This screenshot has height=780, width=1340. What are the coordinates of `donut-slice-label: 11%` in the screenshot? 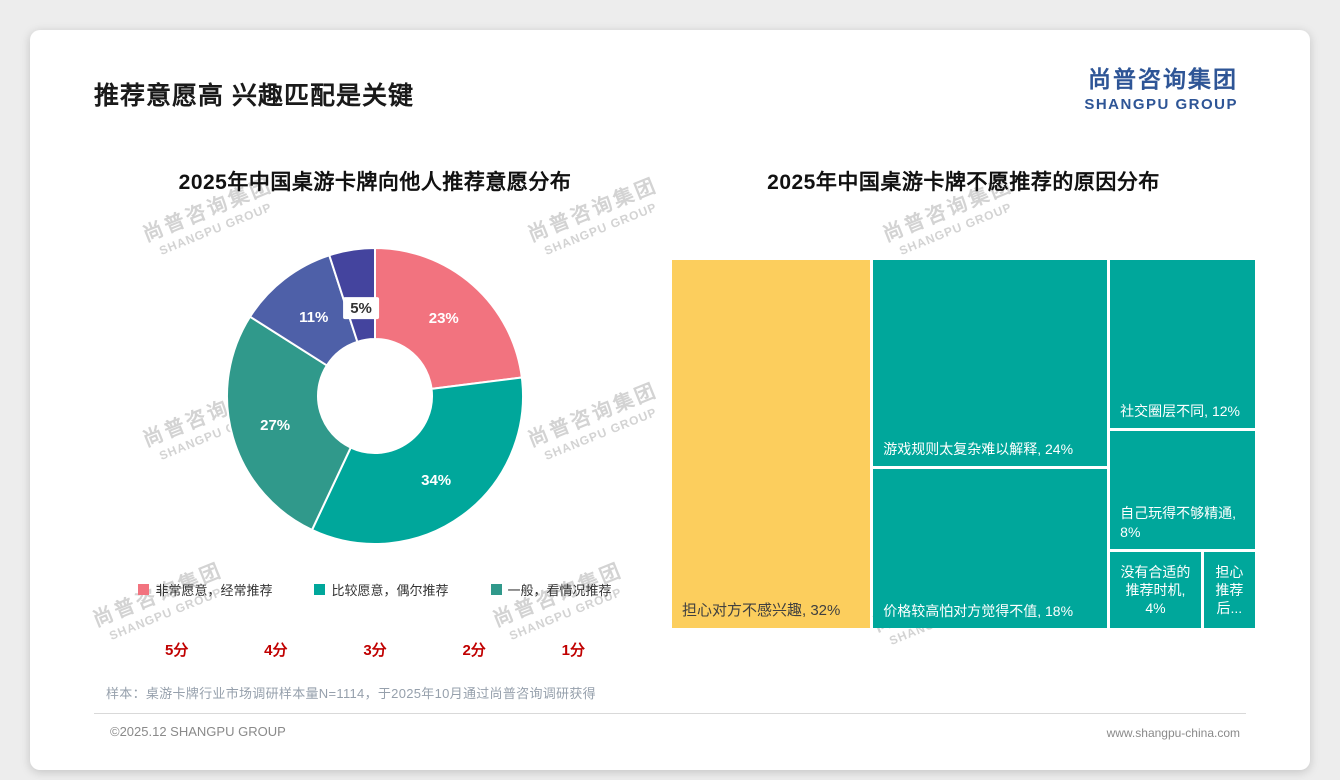 It's located at (313, 317).